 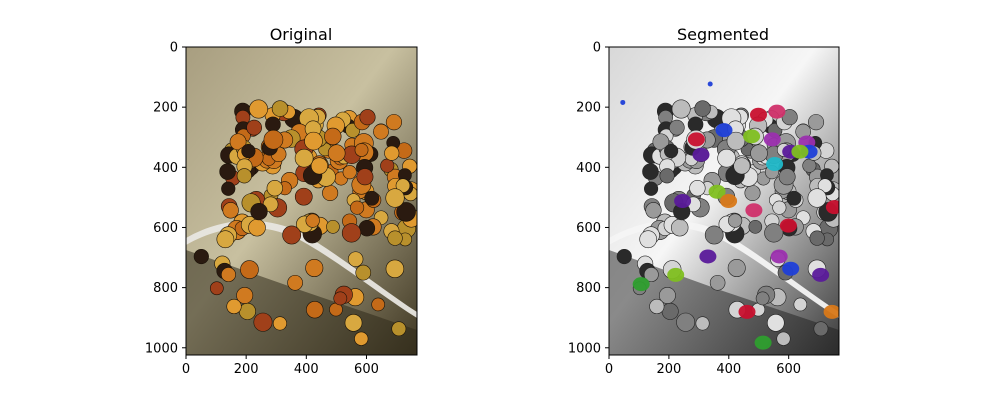 I want to click on y-tick-label: 400, so click(x=165, y=168).